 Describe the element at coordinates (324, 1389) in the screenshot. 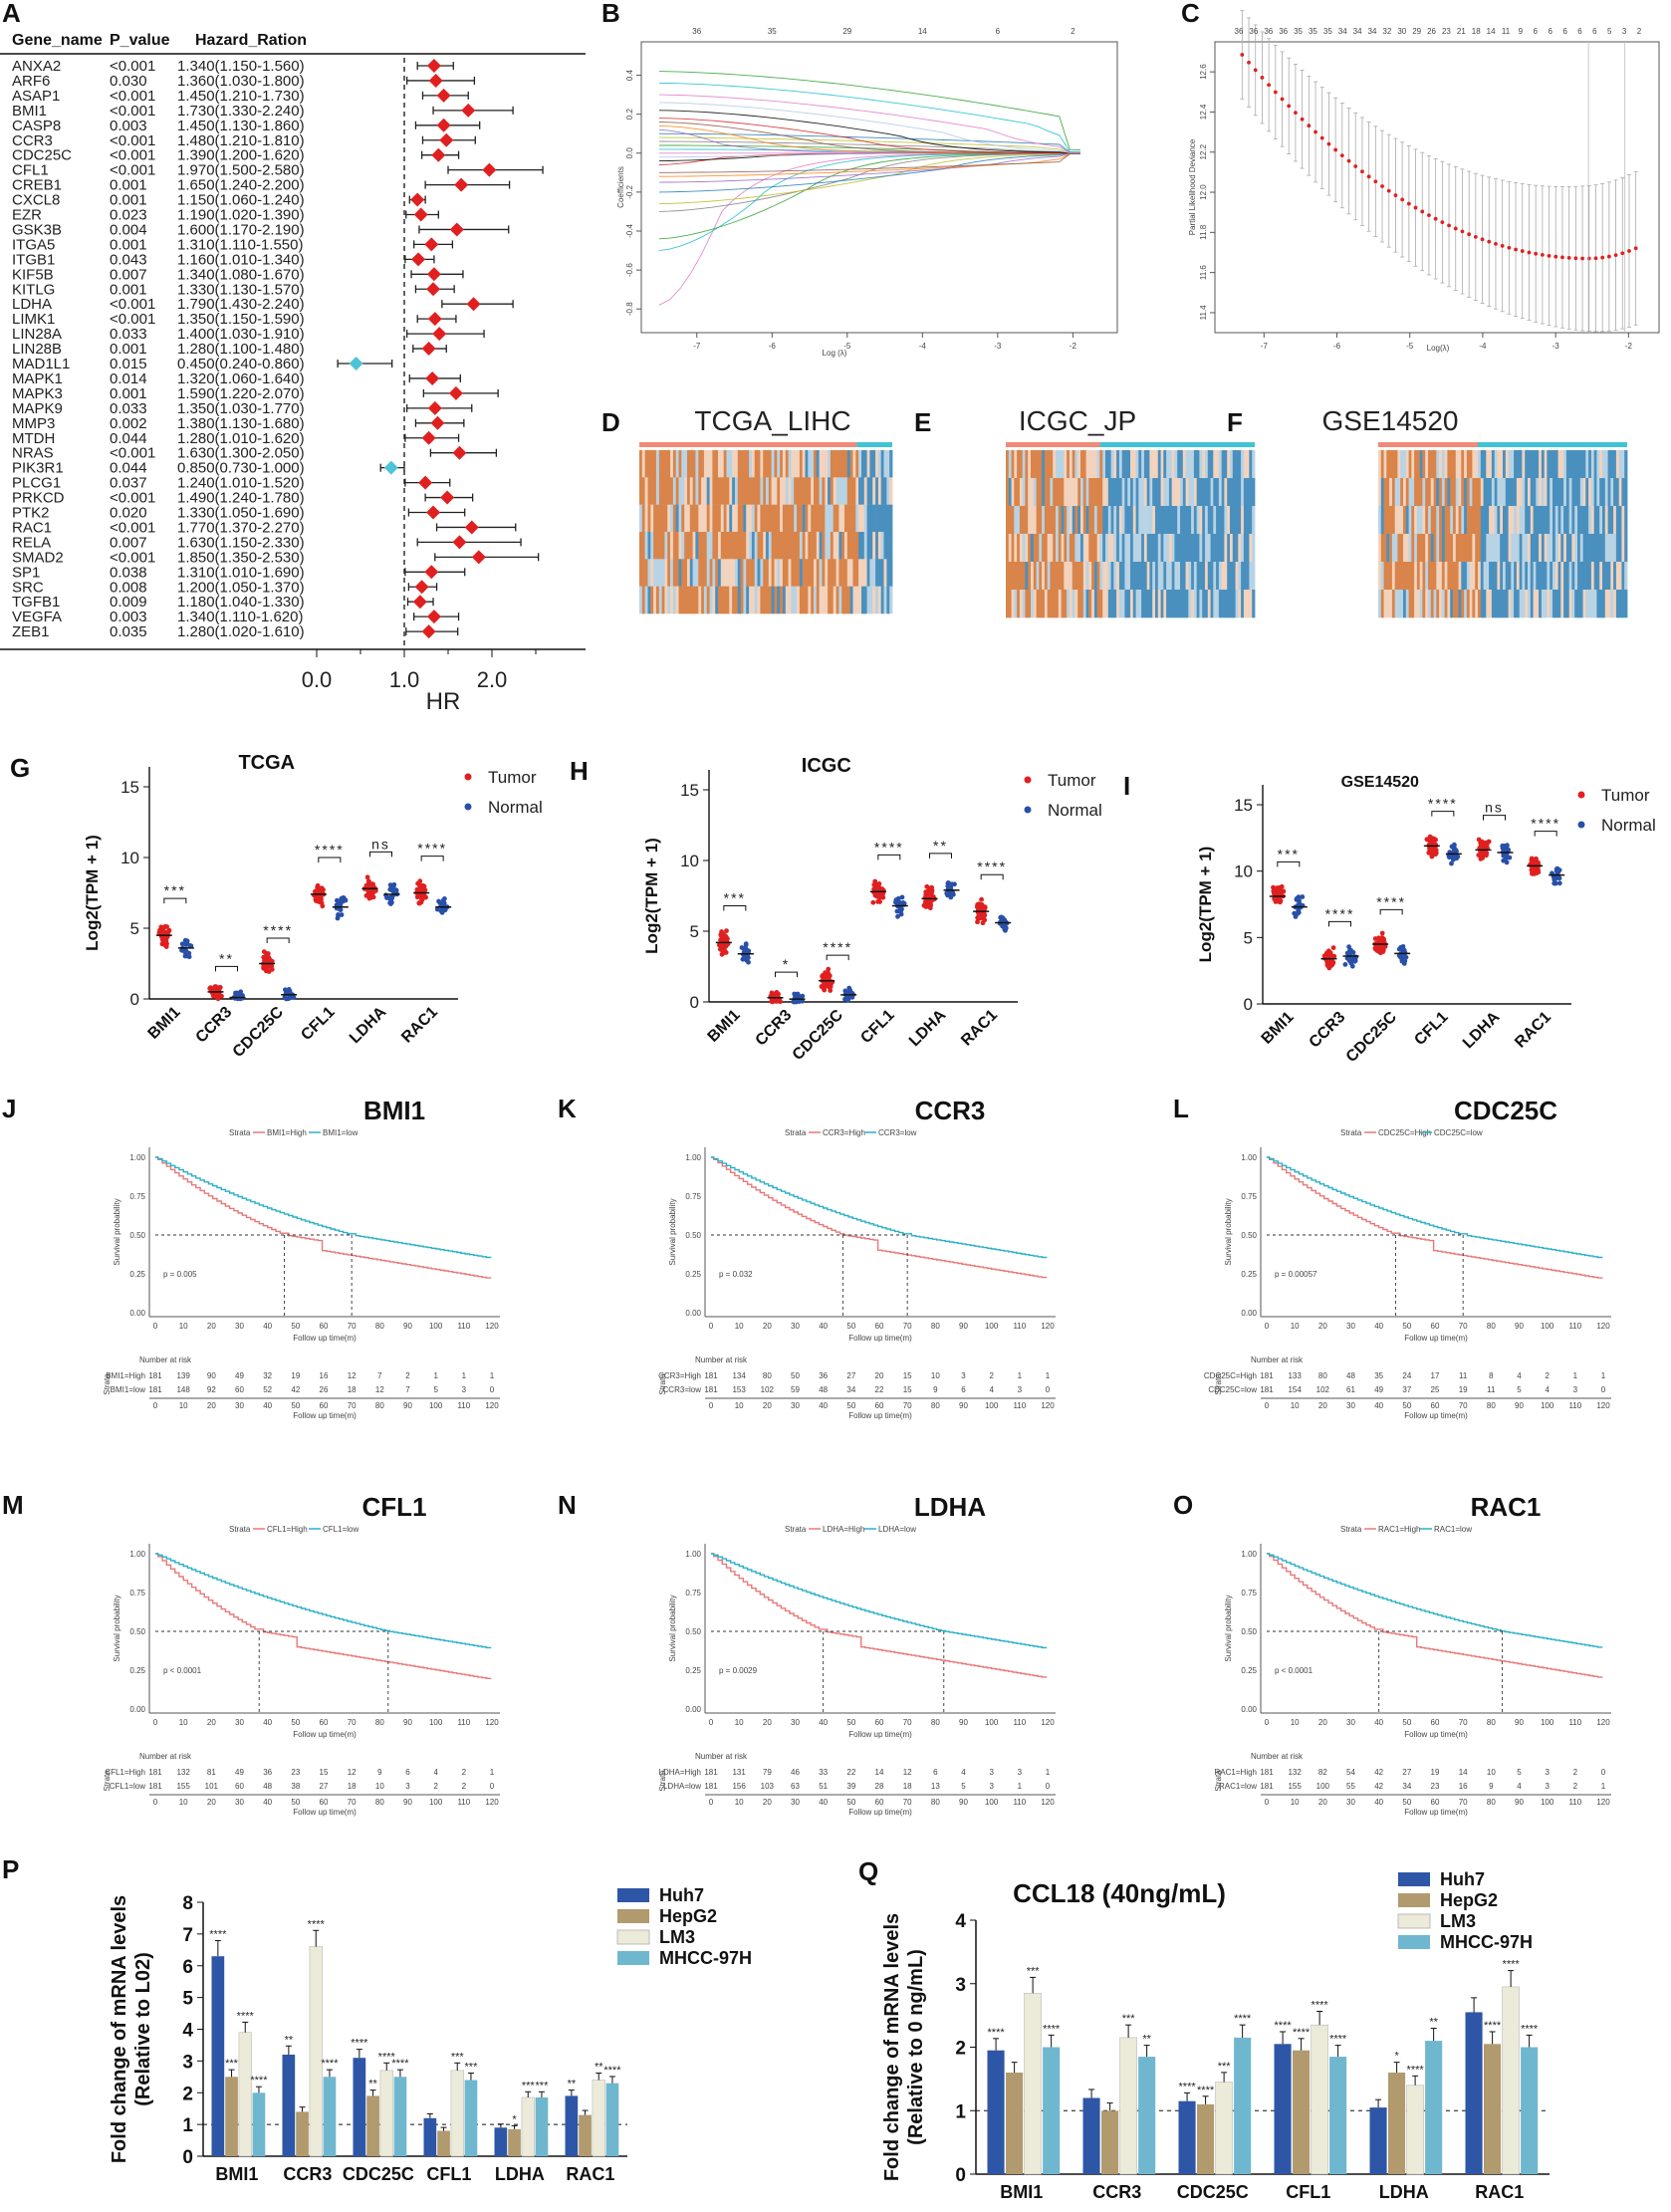

I see `km-risk-low: 26` at that location.